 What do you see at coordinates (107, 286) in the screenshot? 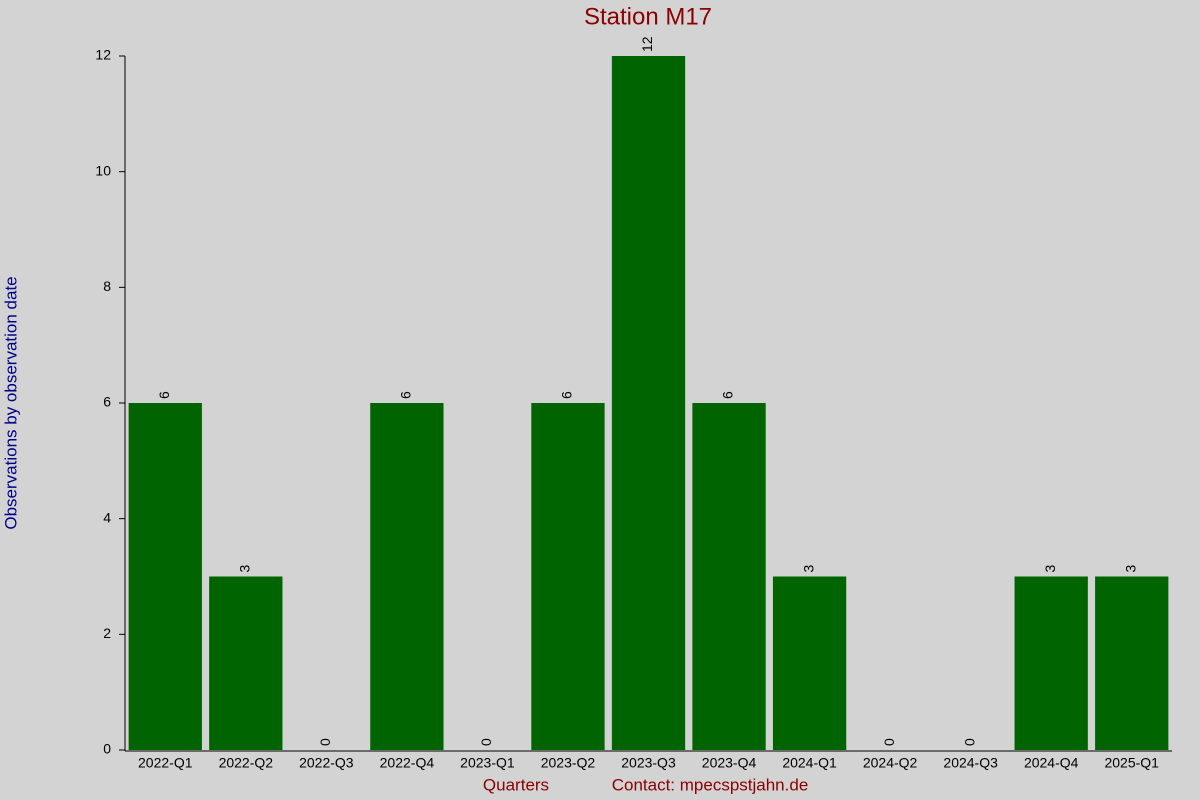
I see `y-tick-label: 8` at bounding box center [107, 286].